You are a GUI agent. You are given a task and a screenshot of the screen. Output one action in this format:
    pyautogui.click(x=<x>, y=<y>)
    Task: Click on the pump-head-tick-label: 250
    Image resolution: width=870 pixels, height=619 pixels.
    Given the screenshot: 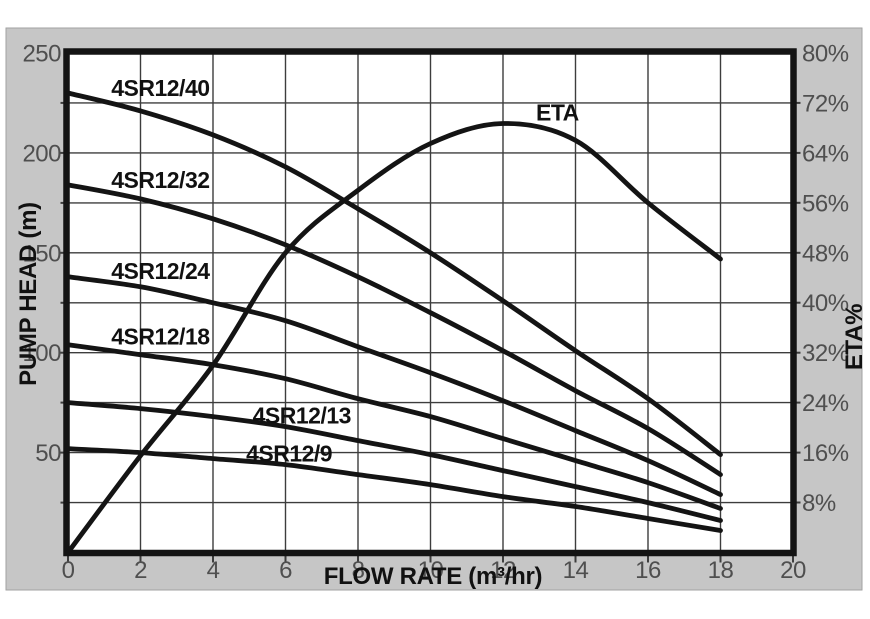 What is the action you would take?
    pyautogui.click(x=41, y=54)
    